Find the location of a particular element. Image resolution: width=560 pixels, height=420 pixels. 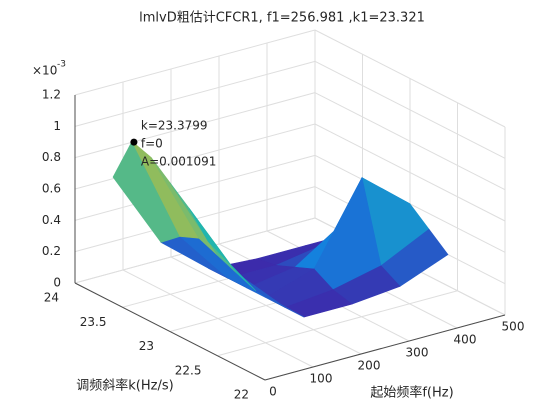

datatip-label: k=23.3799 is located at coordinates (174, 126).